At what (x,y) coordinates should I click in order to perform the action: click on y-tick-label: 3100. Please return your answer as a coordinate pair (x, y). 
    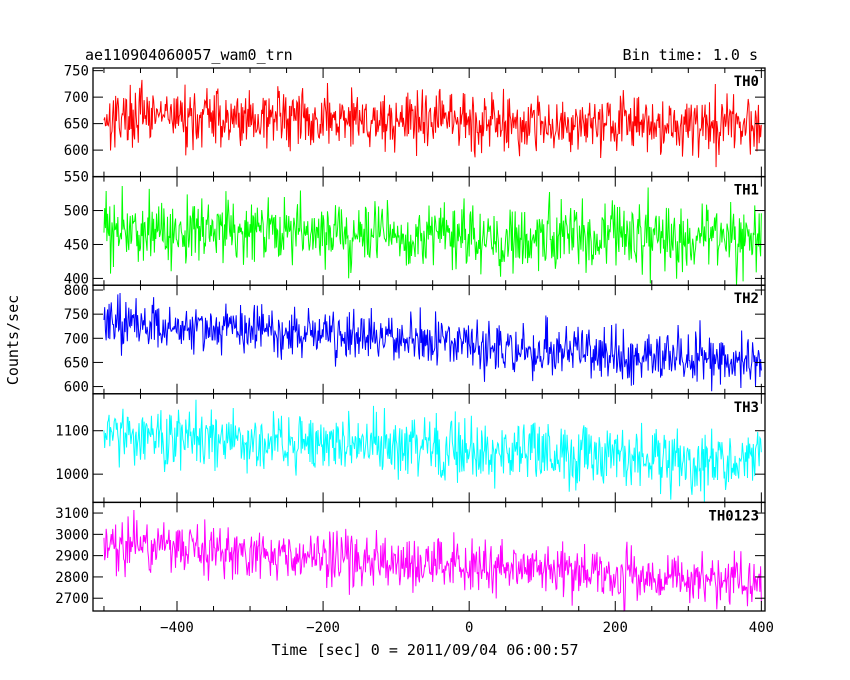
    Looking at the image, I should click on (72, 514).